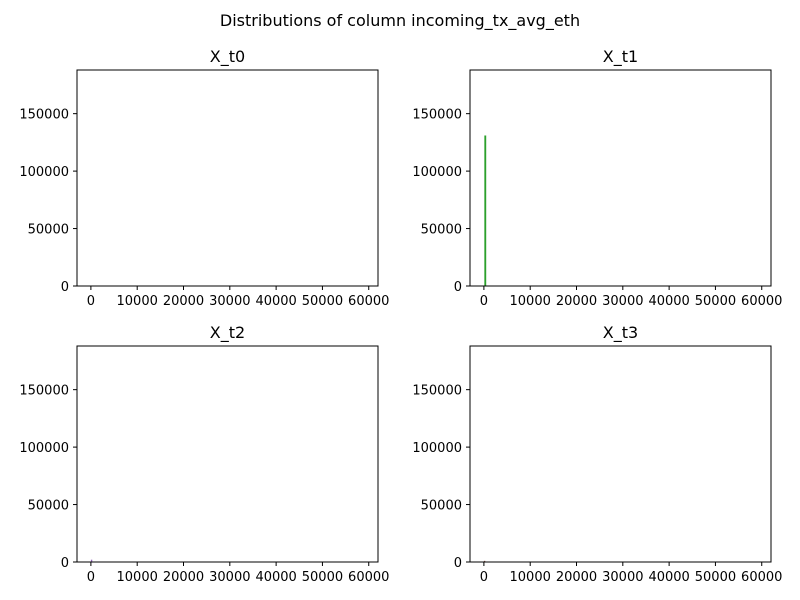 Image resolution: width=800 pixels, height=600 pixels. What do you see at coordinates (227, 57) in the screenshot?
I see `panel-title: X_t0` at bounding box center [227, 57].